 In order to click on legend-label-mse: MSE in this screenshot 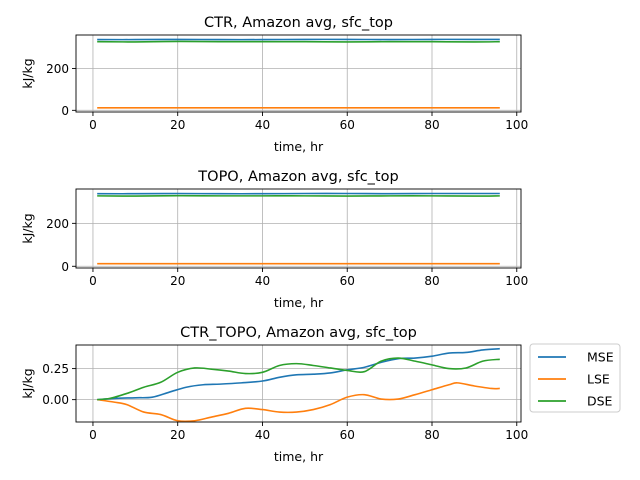, I will do `click(600, 357)`.